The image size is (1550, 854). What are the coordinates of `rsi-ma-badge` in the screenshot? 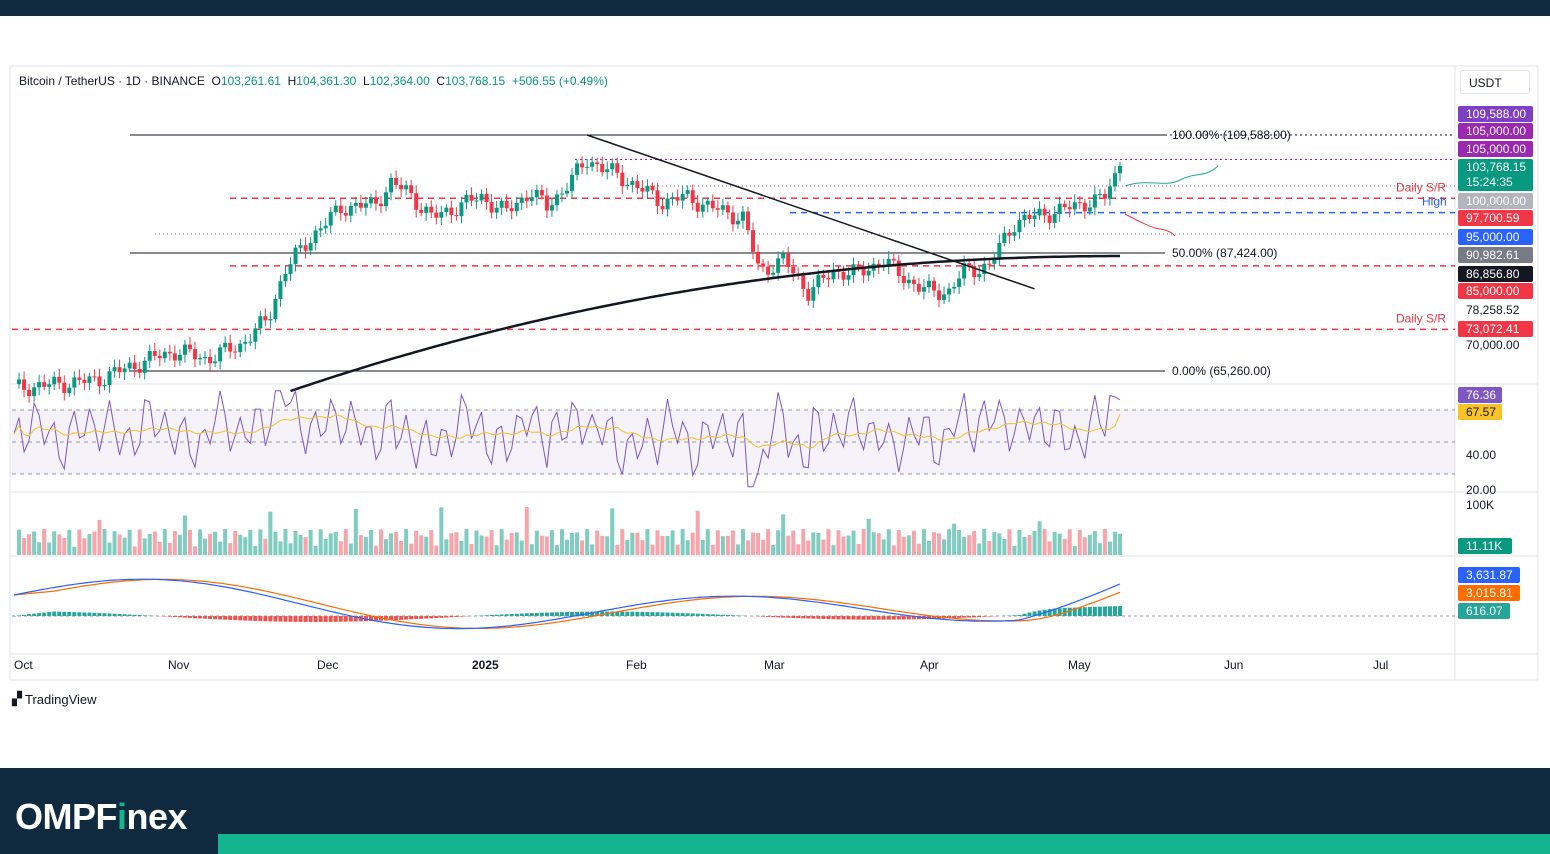 It's located at (1480, 412).